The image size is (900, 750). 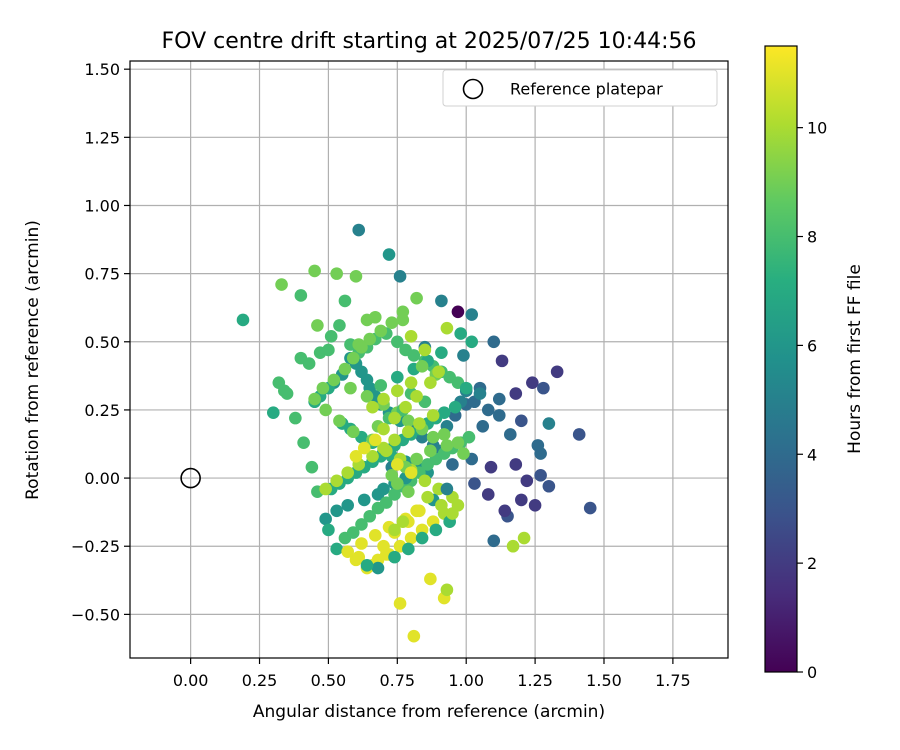 What do you see at coordinates (812, 454) in the screenshot?
I see `colorbar-tick-label: 4` at bounding box center [812, 454].